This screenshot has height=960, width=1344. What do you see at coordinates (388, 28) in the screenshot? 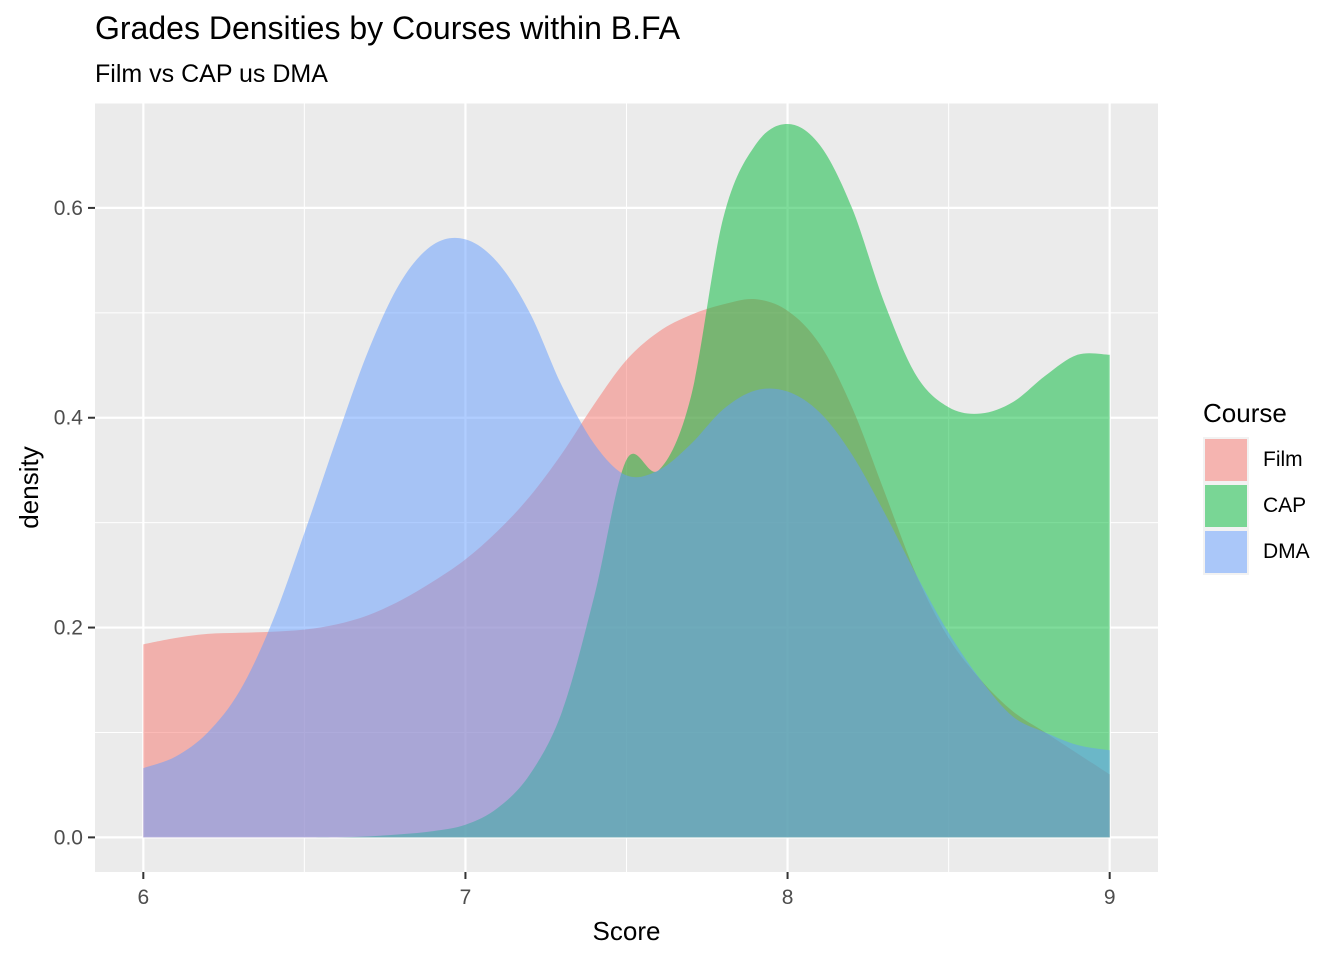
I see `chart-title: Grades Densities by Courses within B.FA` at bounding box center [388, 28].